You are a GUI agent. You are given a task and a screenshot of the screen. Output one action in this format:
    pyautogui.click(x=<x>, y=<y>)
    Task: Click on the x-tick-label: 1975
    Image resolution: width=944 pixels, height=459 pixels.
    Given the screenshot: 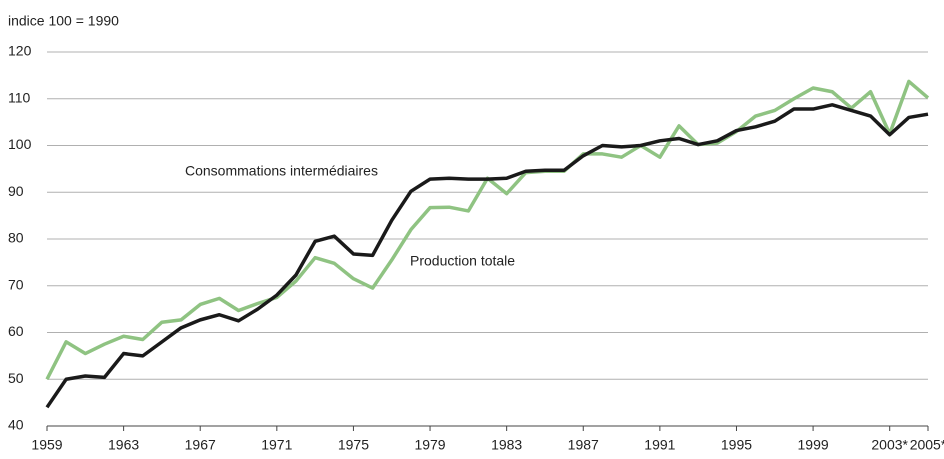 What is the action you would take?
    pyautogui.click(x=353, y=445)
    